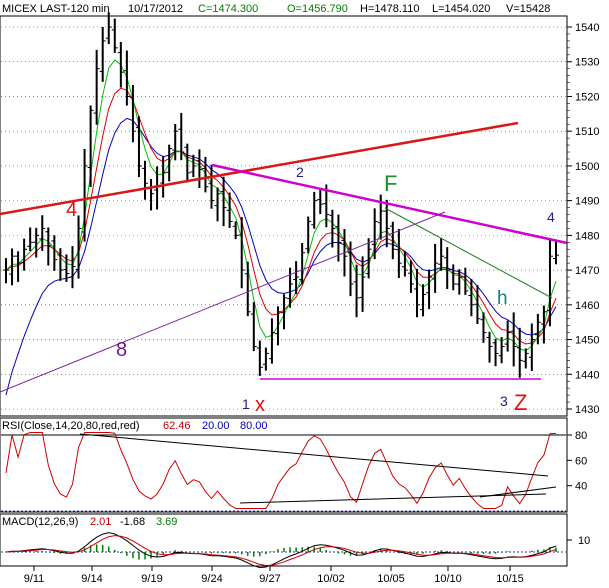 This screenshot has width=609, height=588. I want to click on trendline-green, so click(468, 253).